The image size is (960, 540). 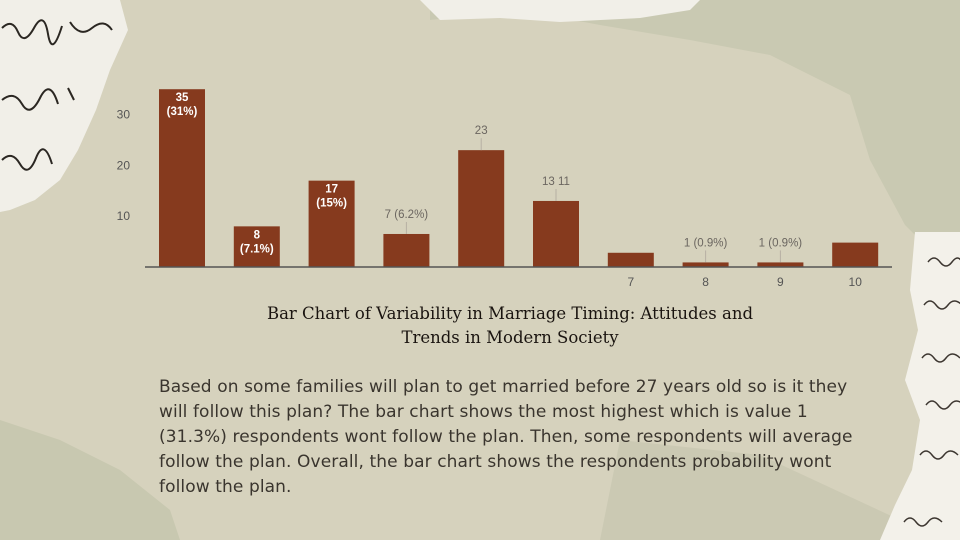 What do you see at coordinates (556, 182) in the screenshot?
I see `data-label: 13 11` at bounding box center [556, 182].